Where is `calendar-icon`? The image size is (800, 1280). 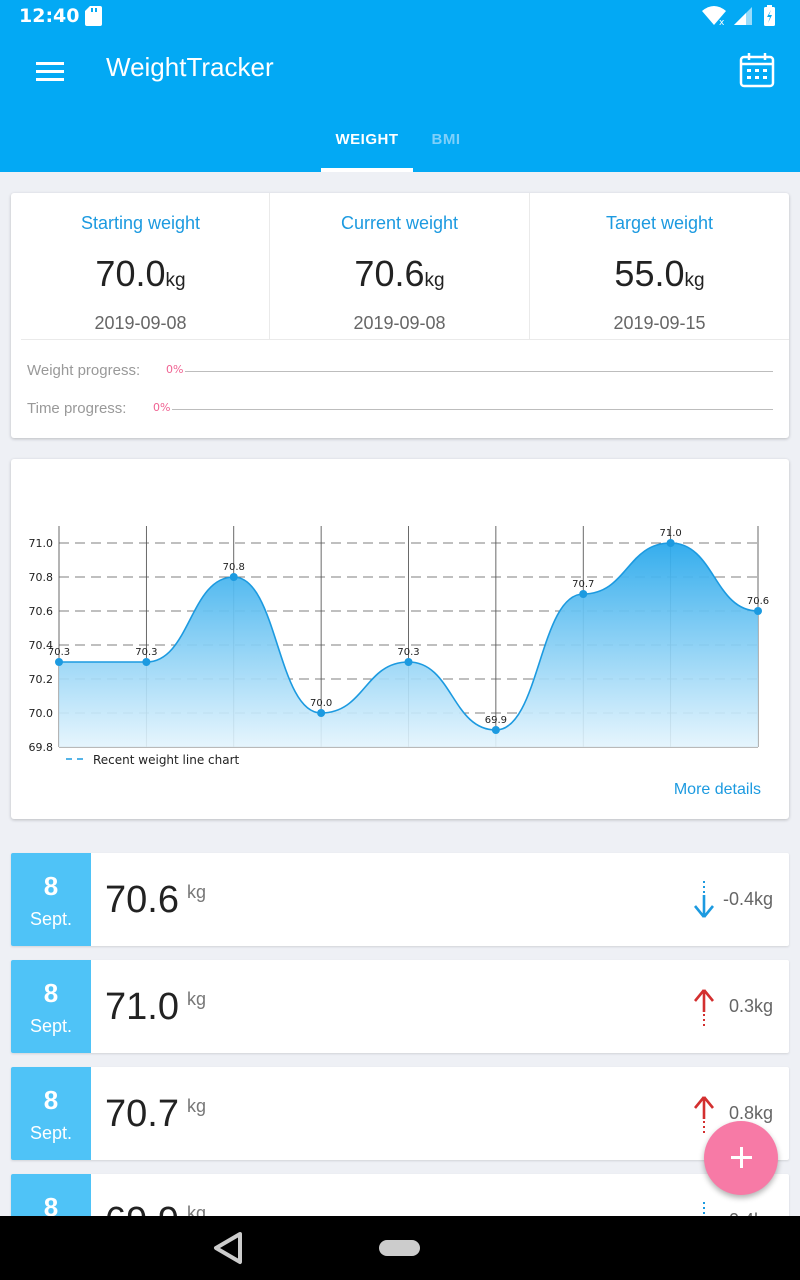 calendar-icon is located at coordinates (757, 70).